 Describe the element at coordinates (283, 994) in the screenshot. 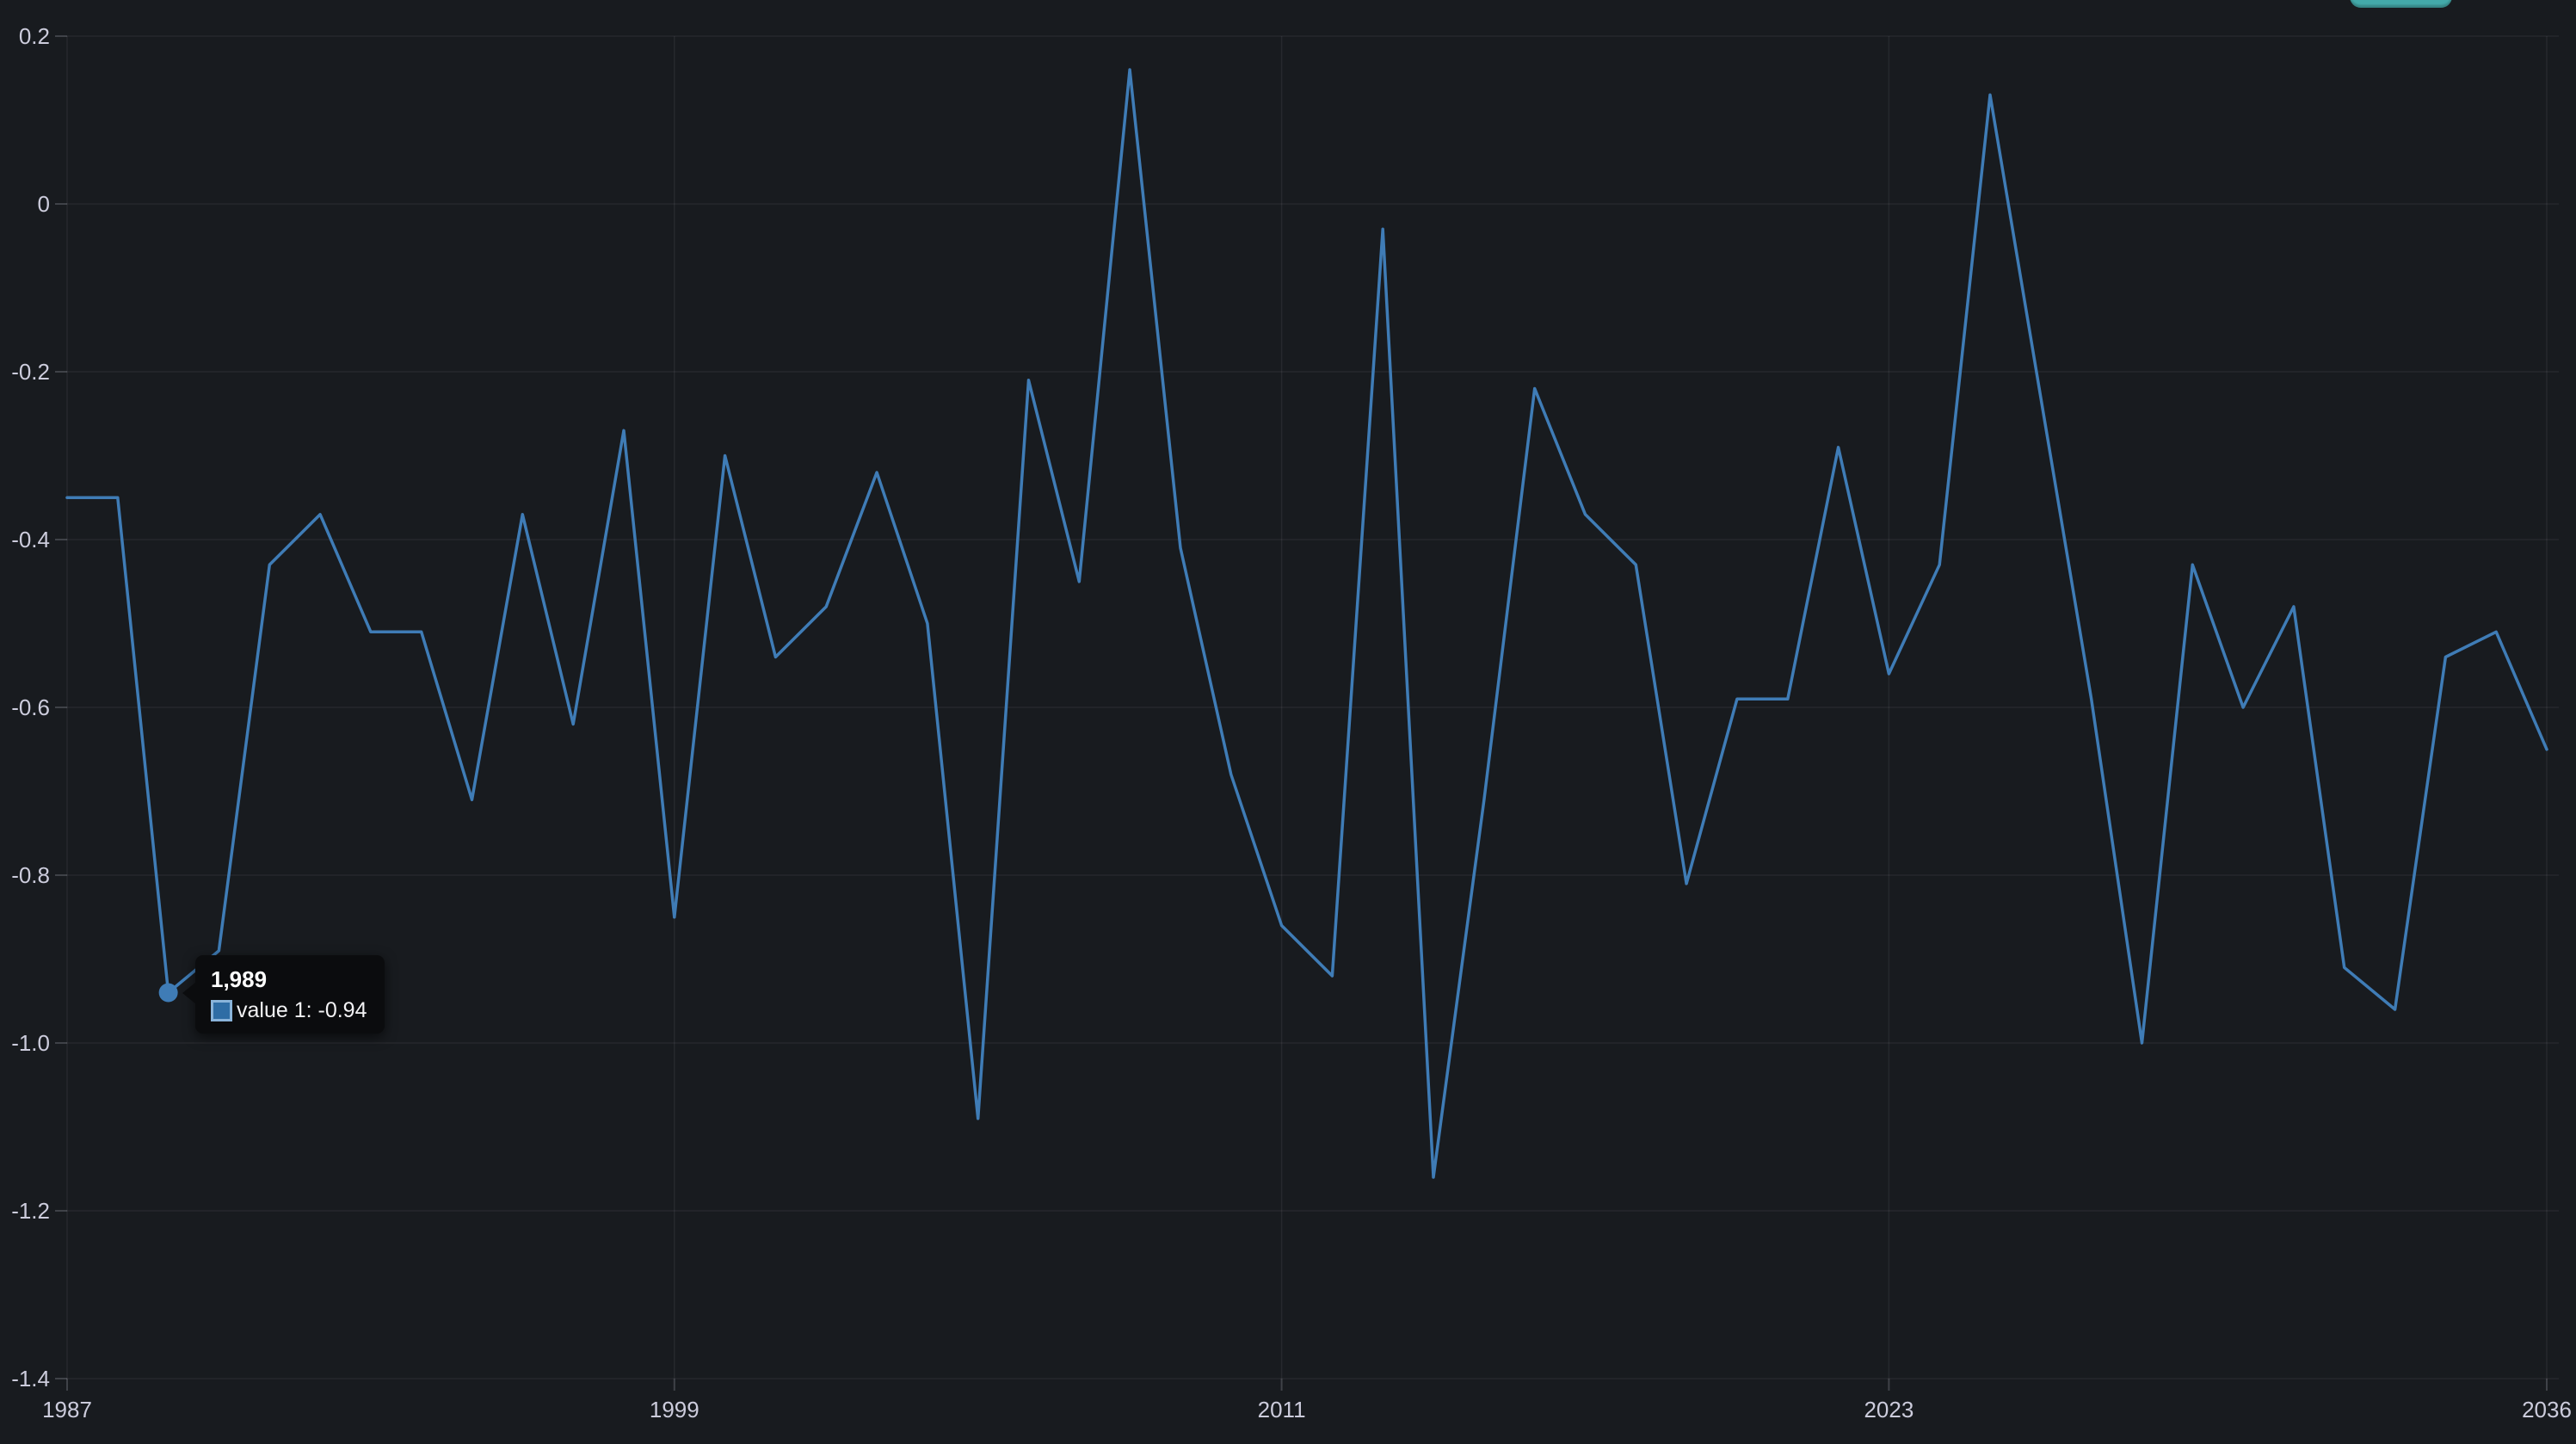

I see `tooltip: 1,989 value 1: -0.94` at that location.